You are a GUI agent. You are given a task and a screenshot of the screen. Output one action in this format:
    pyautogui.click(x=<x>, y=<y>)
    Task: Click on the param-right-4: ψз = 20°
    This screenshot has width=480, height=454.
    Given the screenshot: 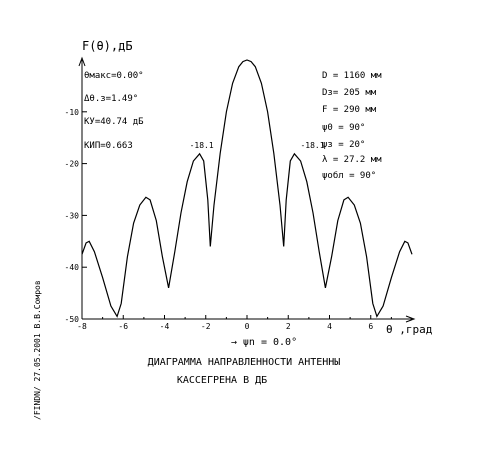 What is the action you would take?
    pyautogui.click(x=343, y=145)
    